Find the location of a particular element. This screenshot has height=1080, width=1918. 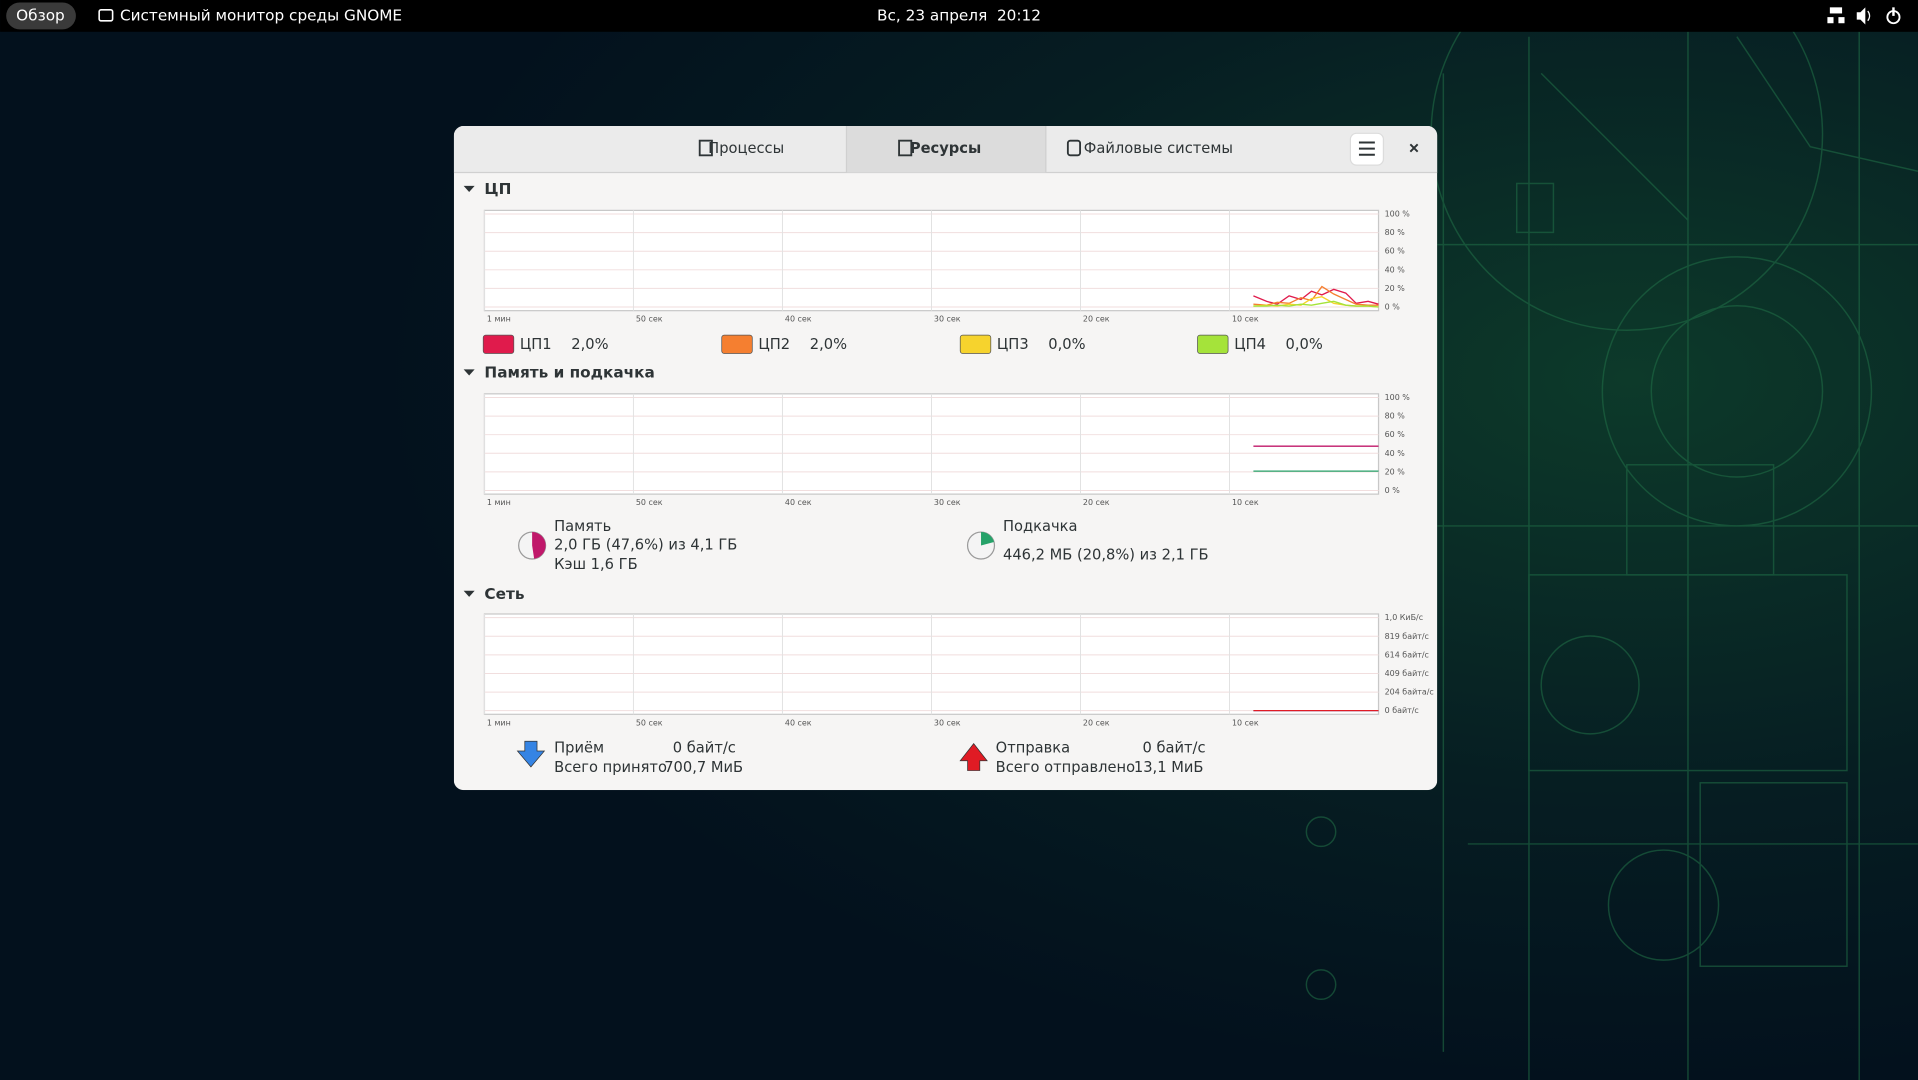

y-tick-label: 614 байт/с is located at coordinates (1407, 654).